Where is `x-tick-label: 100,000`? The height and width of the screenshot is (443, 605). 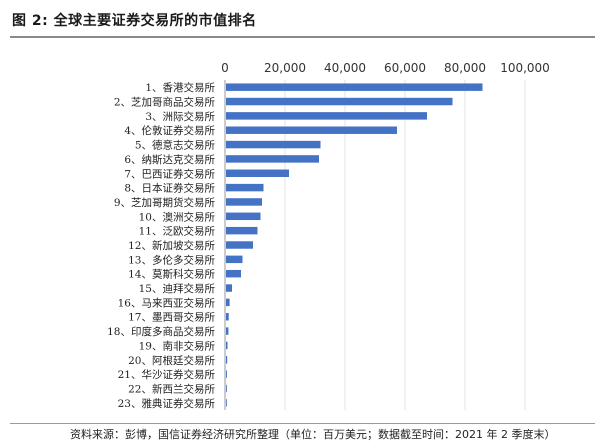 x-tick-label: 100,000 is located at coordinates (525, 68).